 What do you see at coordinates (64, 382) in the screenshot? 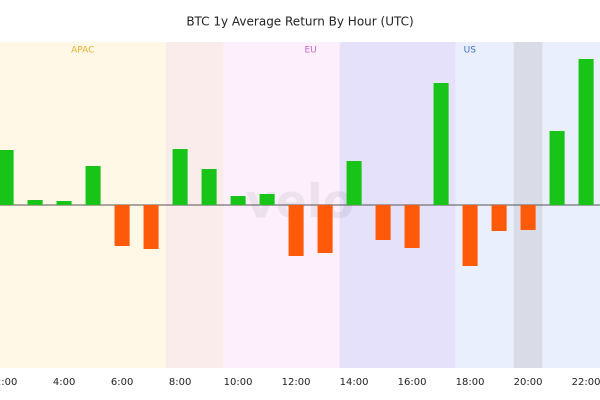
I see `x-tick-label: 4:00` at bounding box center [64, 382].